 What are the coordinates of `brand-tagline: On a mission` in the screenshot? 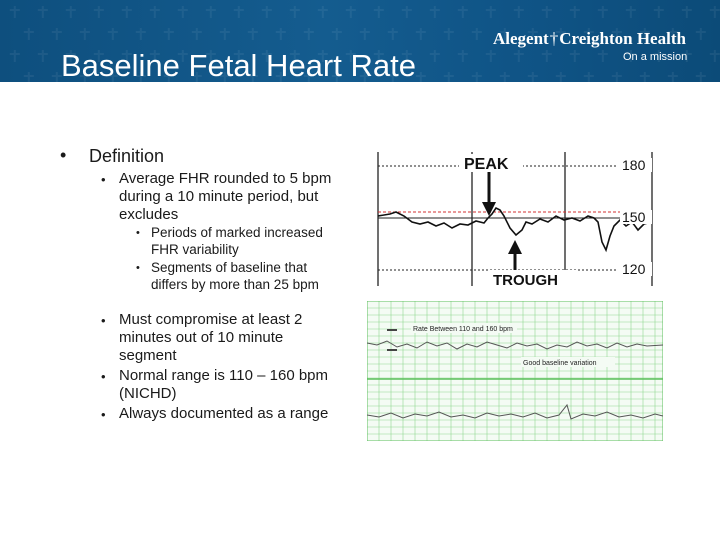 It's located at (655, 57).